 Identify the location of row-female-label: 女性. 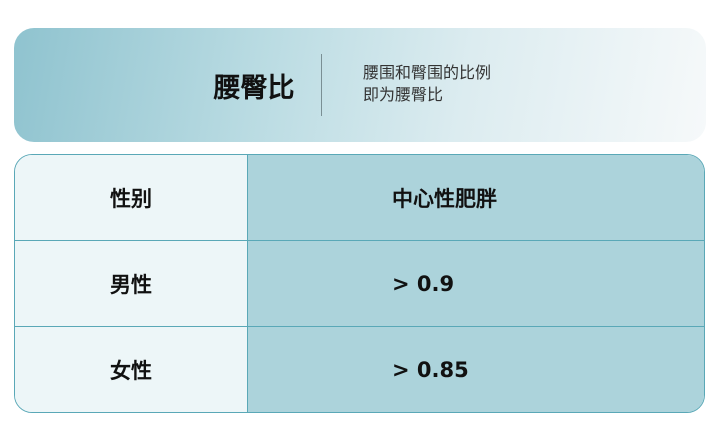
(131, 369).